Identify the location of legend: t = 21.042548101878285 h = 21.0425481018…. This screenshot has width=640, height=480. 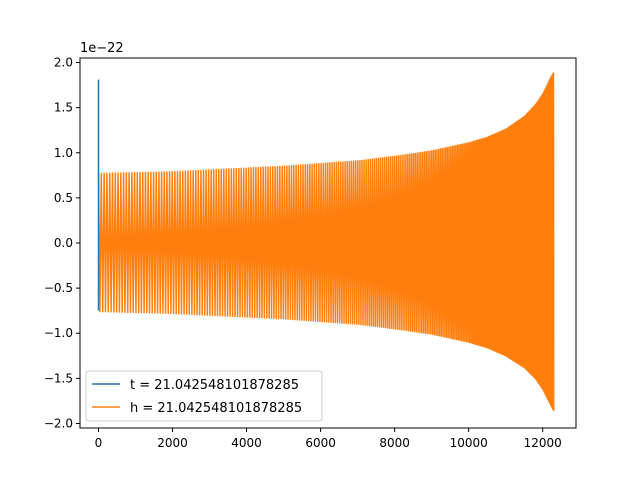
(204, 396).